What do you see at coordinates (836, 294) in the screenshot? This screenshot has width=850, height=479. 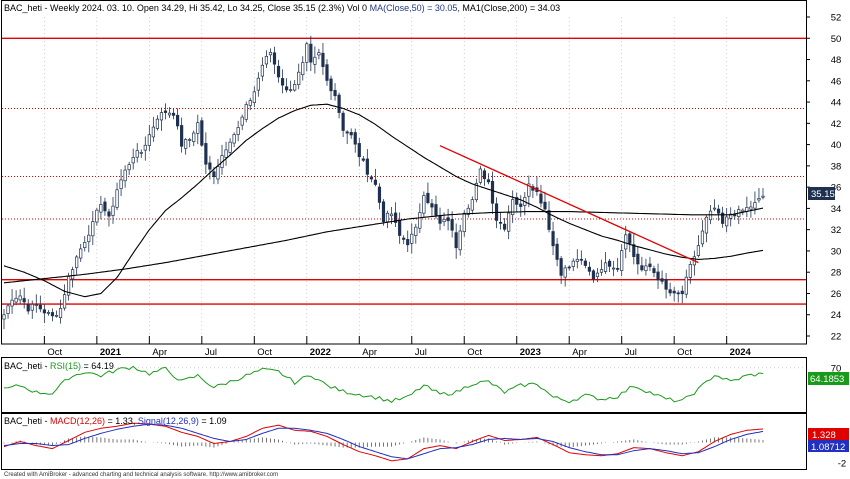 I see `price-tick-label: 26` at bounding box center [836, 294].